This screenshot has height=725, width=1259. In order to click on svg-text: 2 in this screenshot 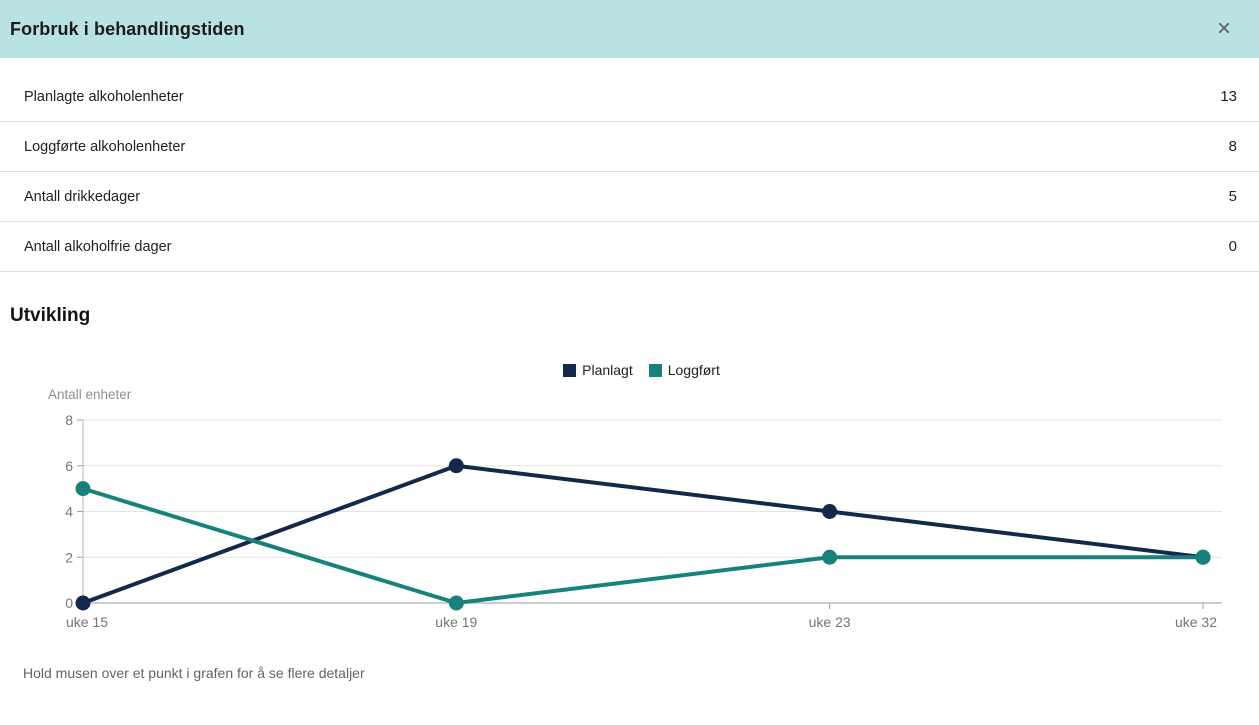, I will do `click(69, 557)`.